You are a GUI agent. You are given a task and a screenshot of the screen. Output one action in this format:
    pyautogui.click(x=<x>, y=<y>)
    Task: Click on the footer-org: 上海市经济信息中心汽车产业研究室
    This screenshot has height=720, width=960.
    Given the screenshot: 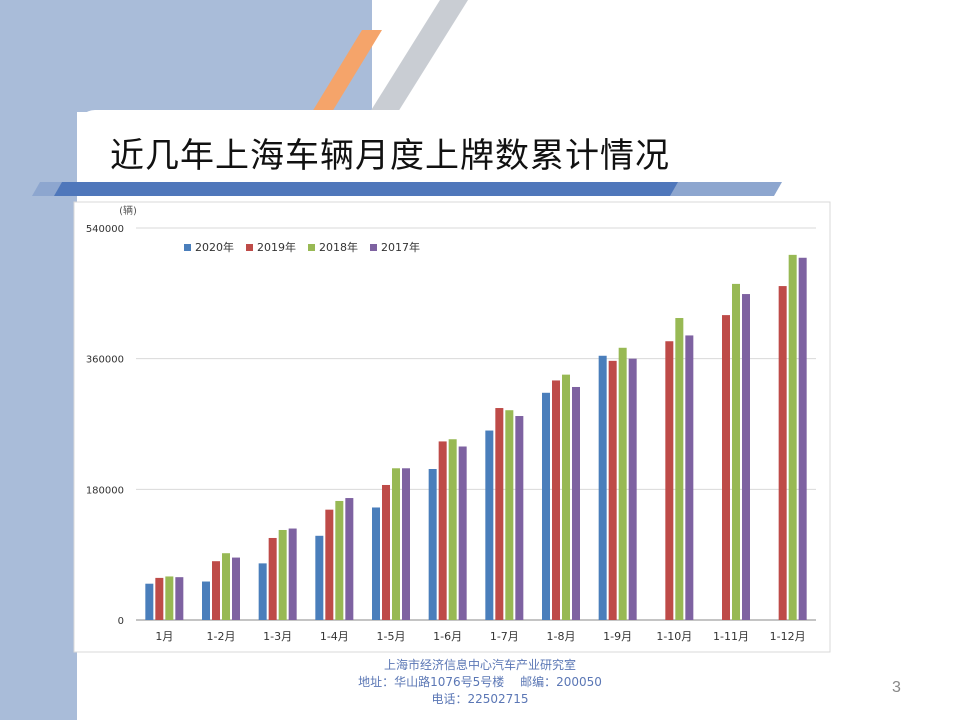 What is the action you would take?
    pyautogui.click(x=479, y=665)
    